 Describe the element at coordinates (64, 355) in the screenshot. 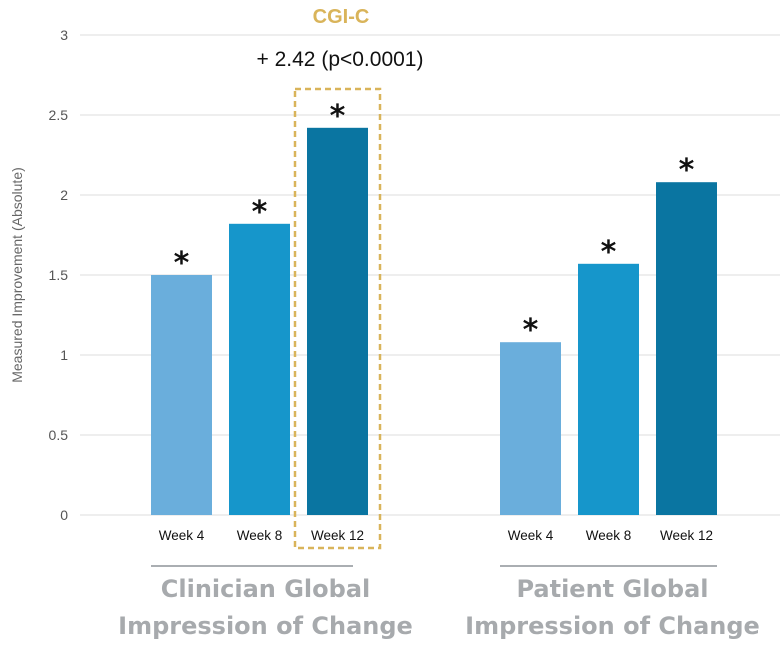

I see `y-tick-label: 1` at that location.